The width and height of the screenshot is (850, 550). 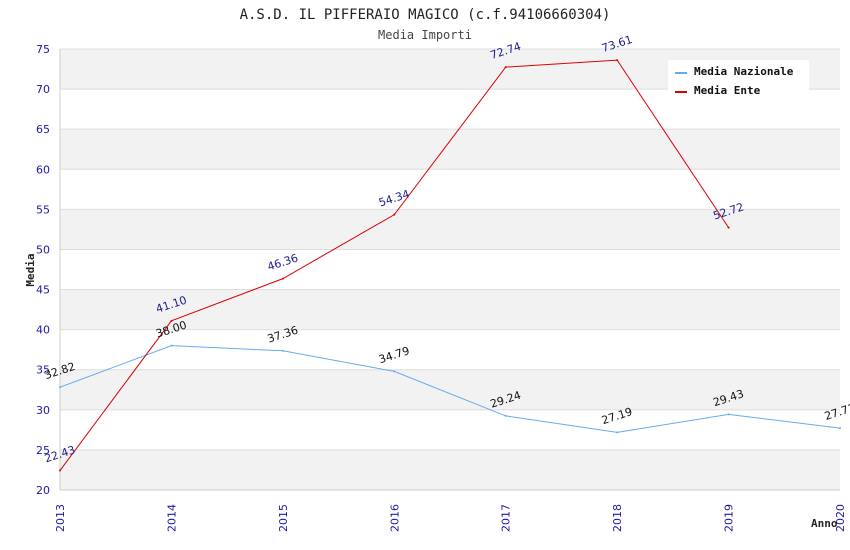 What do you see at coordinates (171, 518) in the screenshot?
I see `x-tick-label: 2014` at bounding box center [171, 518].